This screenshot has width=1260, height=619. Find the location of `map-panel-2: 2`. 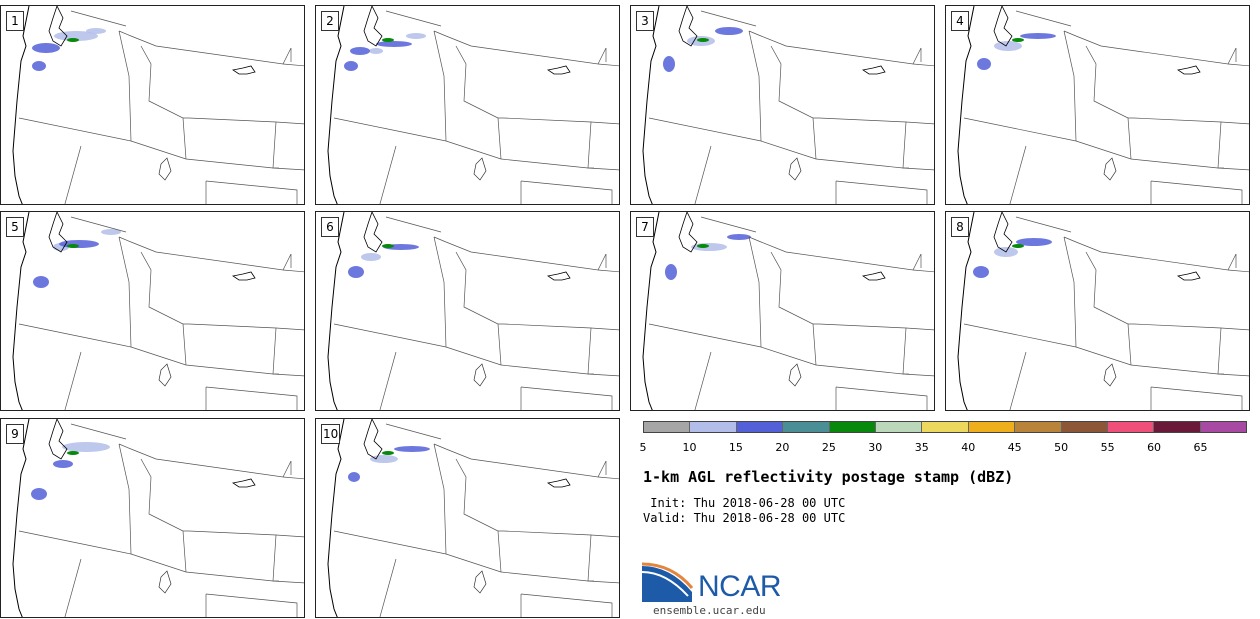

map-panel-2: 2 is located at coordinates (467, 105).